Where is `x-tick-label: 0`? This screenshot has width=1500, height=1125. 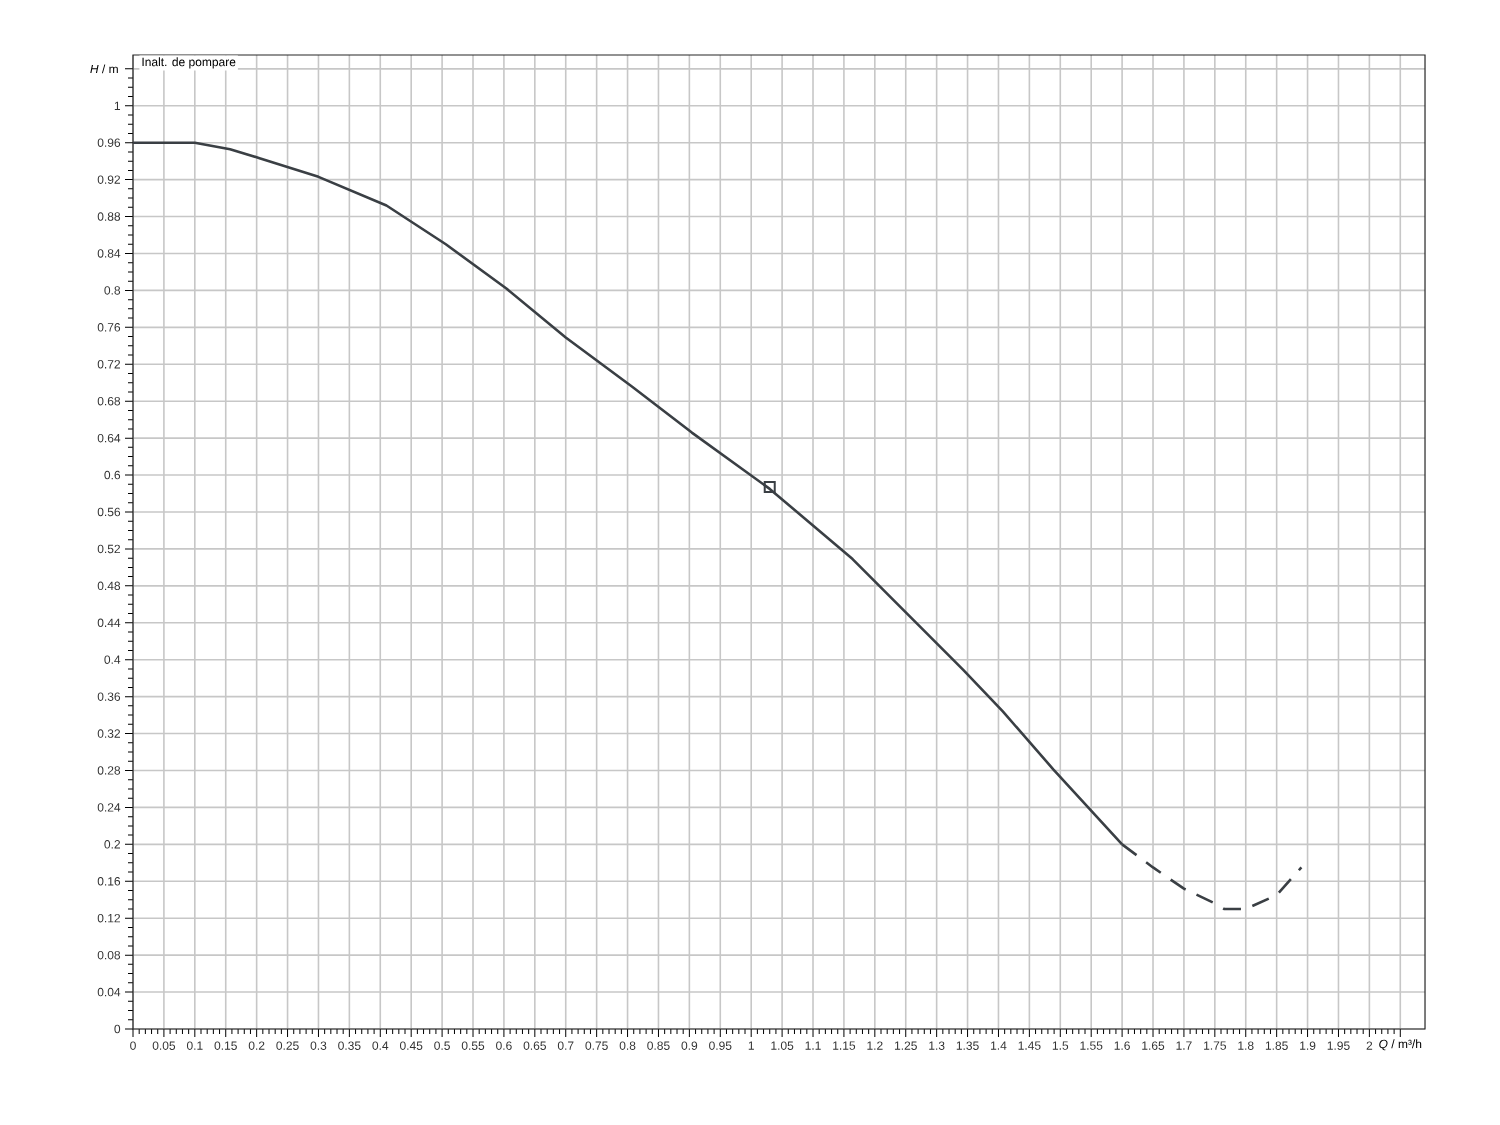
x-tick-label: 0 is located at coordinates (133, 1045).